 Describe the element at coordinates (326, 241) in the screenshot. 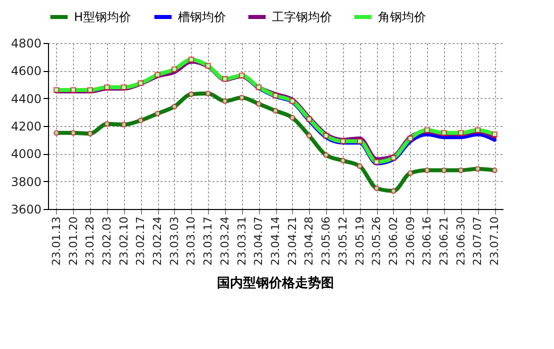

I see `x-tick-label: 23.05.06` at that location.